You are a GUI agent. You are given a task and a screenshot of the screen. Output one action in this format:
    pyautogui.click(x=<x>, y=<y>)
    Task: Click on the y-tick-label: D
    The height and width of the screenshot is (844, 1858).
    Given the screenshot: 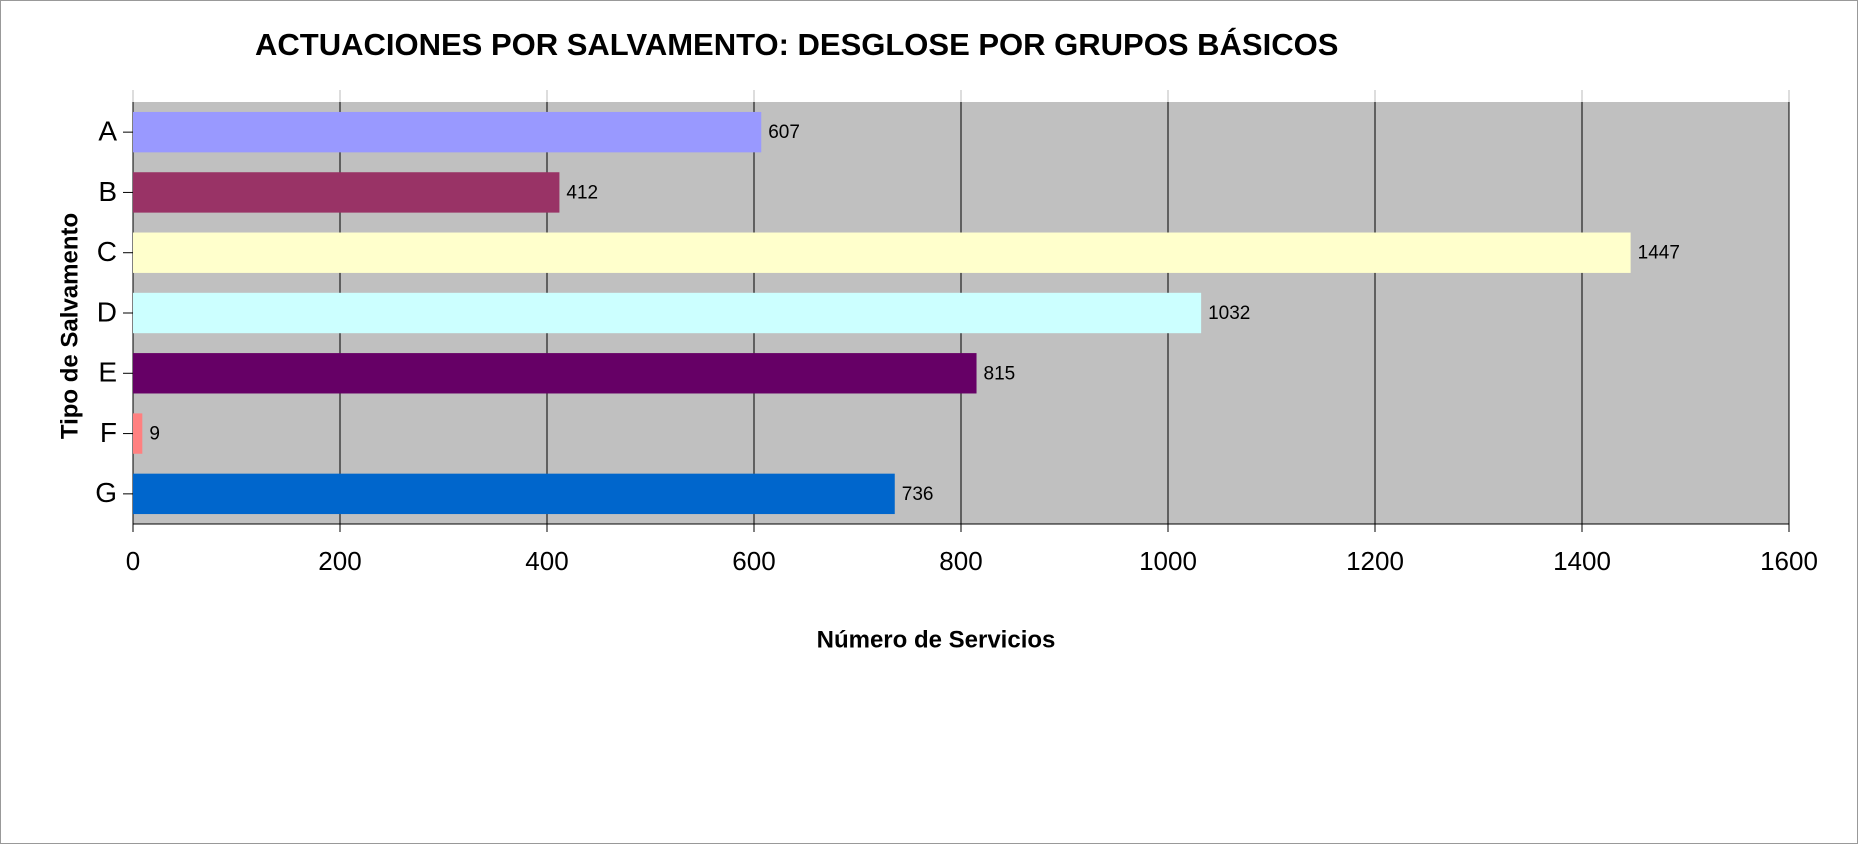 What is the action you would take?
    pyautogui.click(x=107, y=311)
    